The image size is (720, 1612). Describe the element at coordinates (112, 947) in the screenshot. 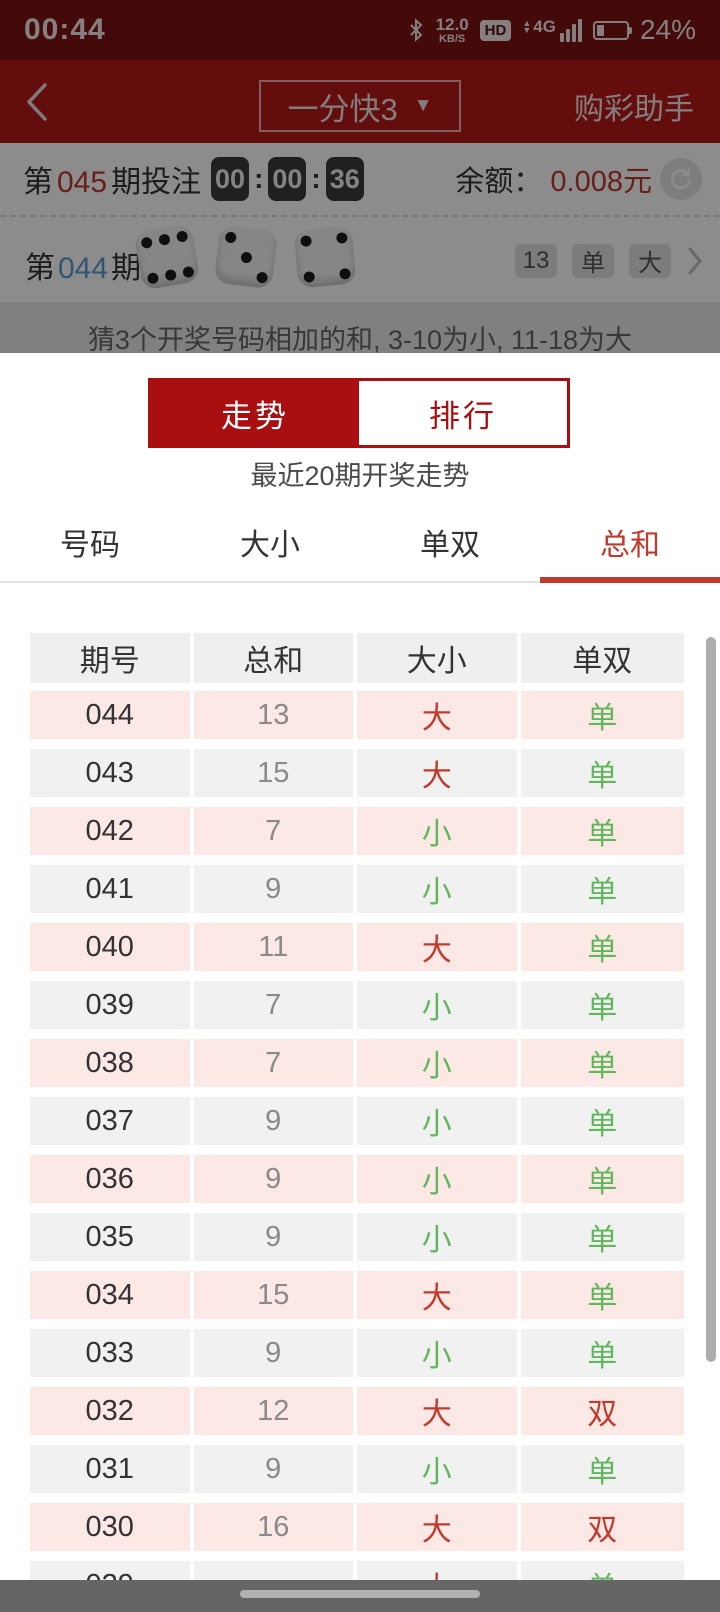

I see `cell-issue: 040` at that location.